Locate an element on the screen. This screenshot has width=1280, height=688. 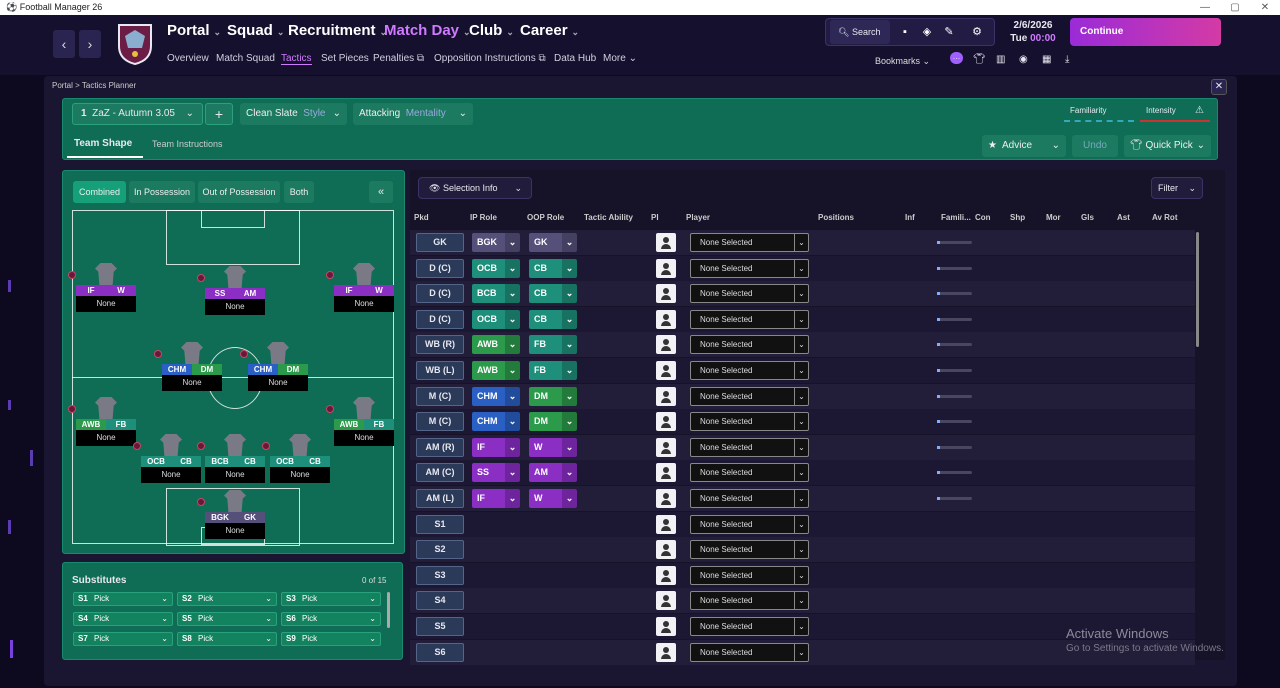
collapse-icon: « is located at coordinates (381, 192).